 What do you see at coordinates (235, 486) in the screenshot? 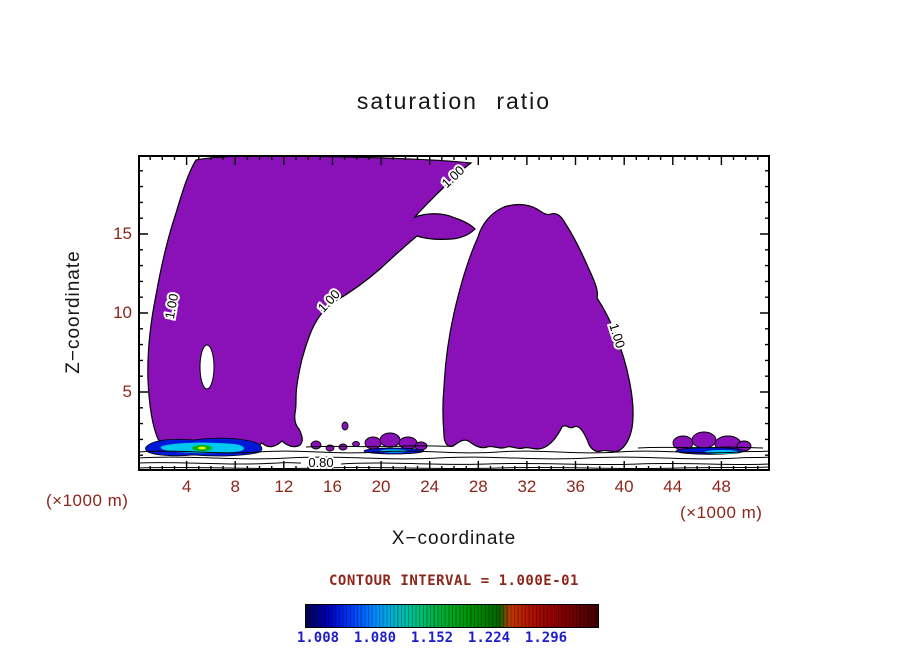
I see `x-tick-label: 8` at bounding box center [235, 486].